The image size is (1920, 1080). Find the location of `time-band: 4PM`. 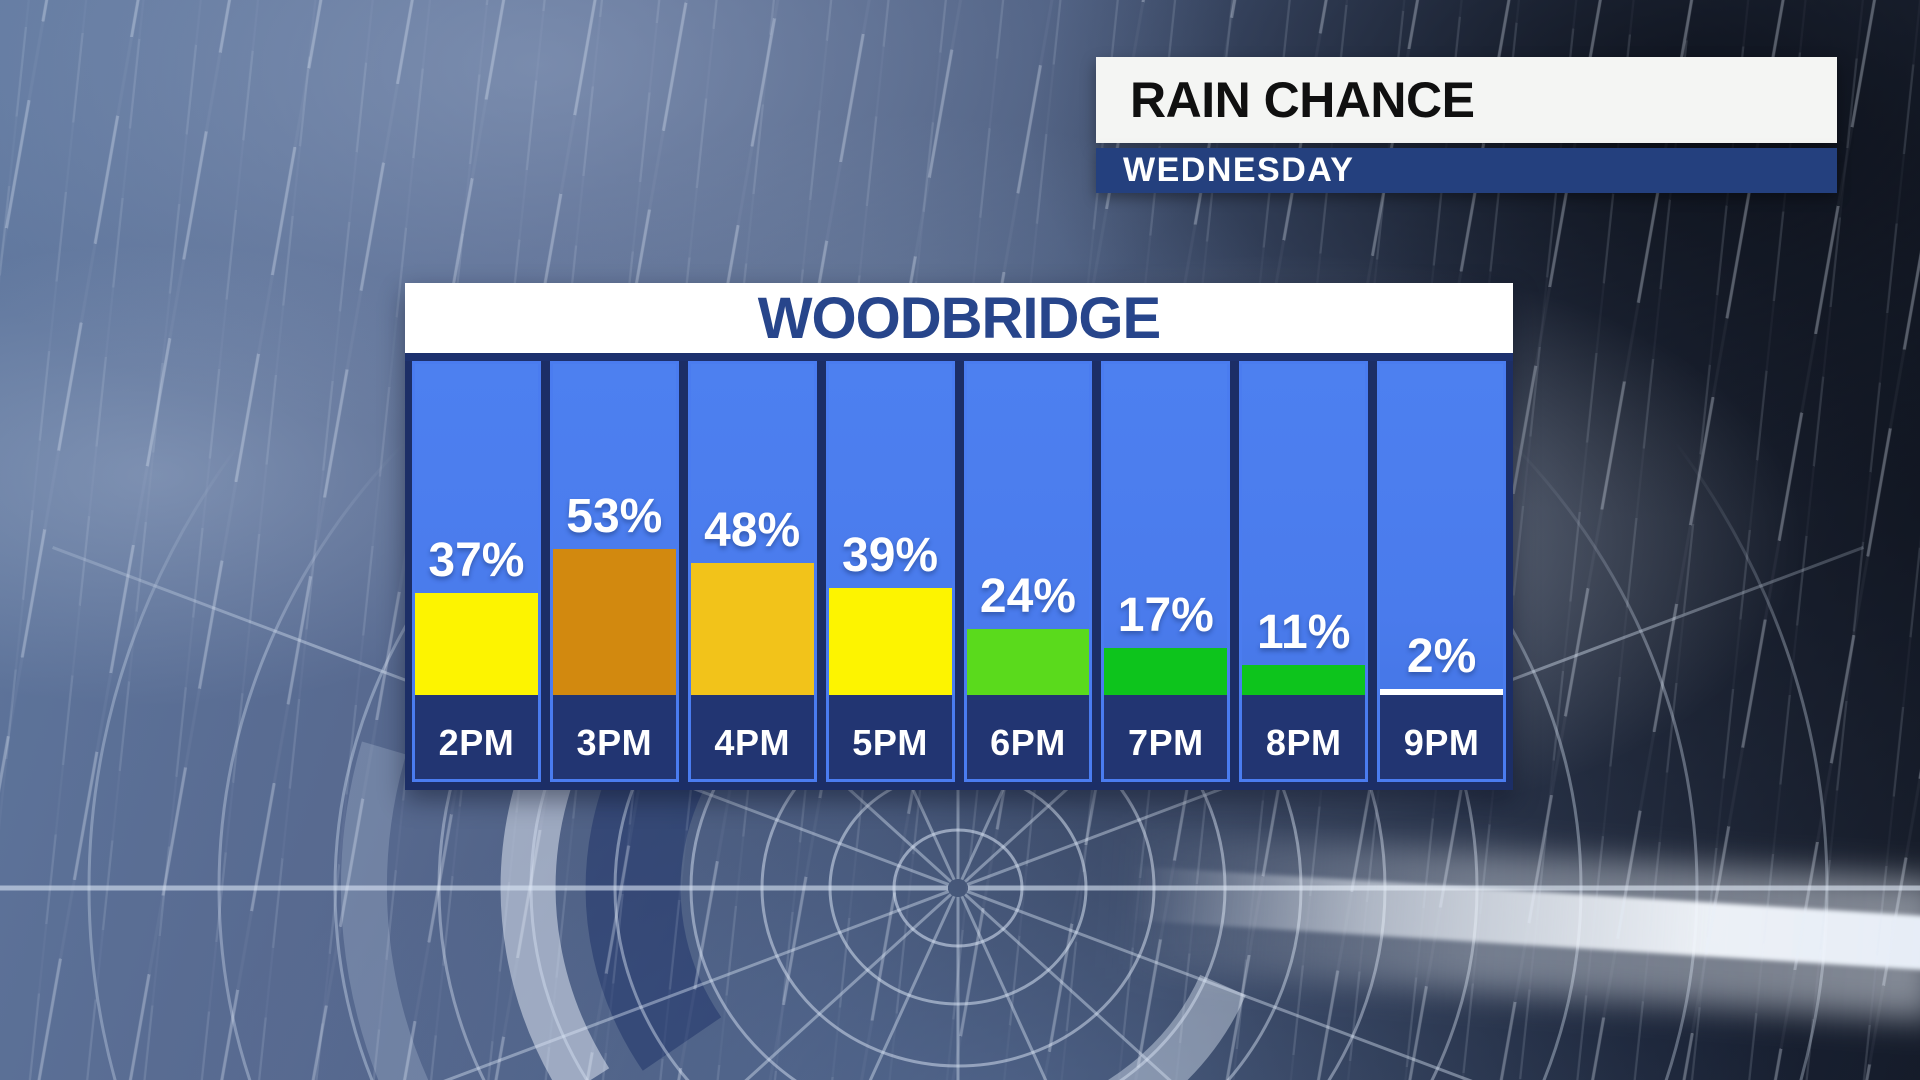

time-band: 4PM is located at coordinates (752, 737).